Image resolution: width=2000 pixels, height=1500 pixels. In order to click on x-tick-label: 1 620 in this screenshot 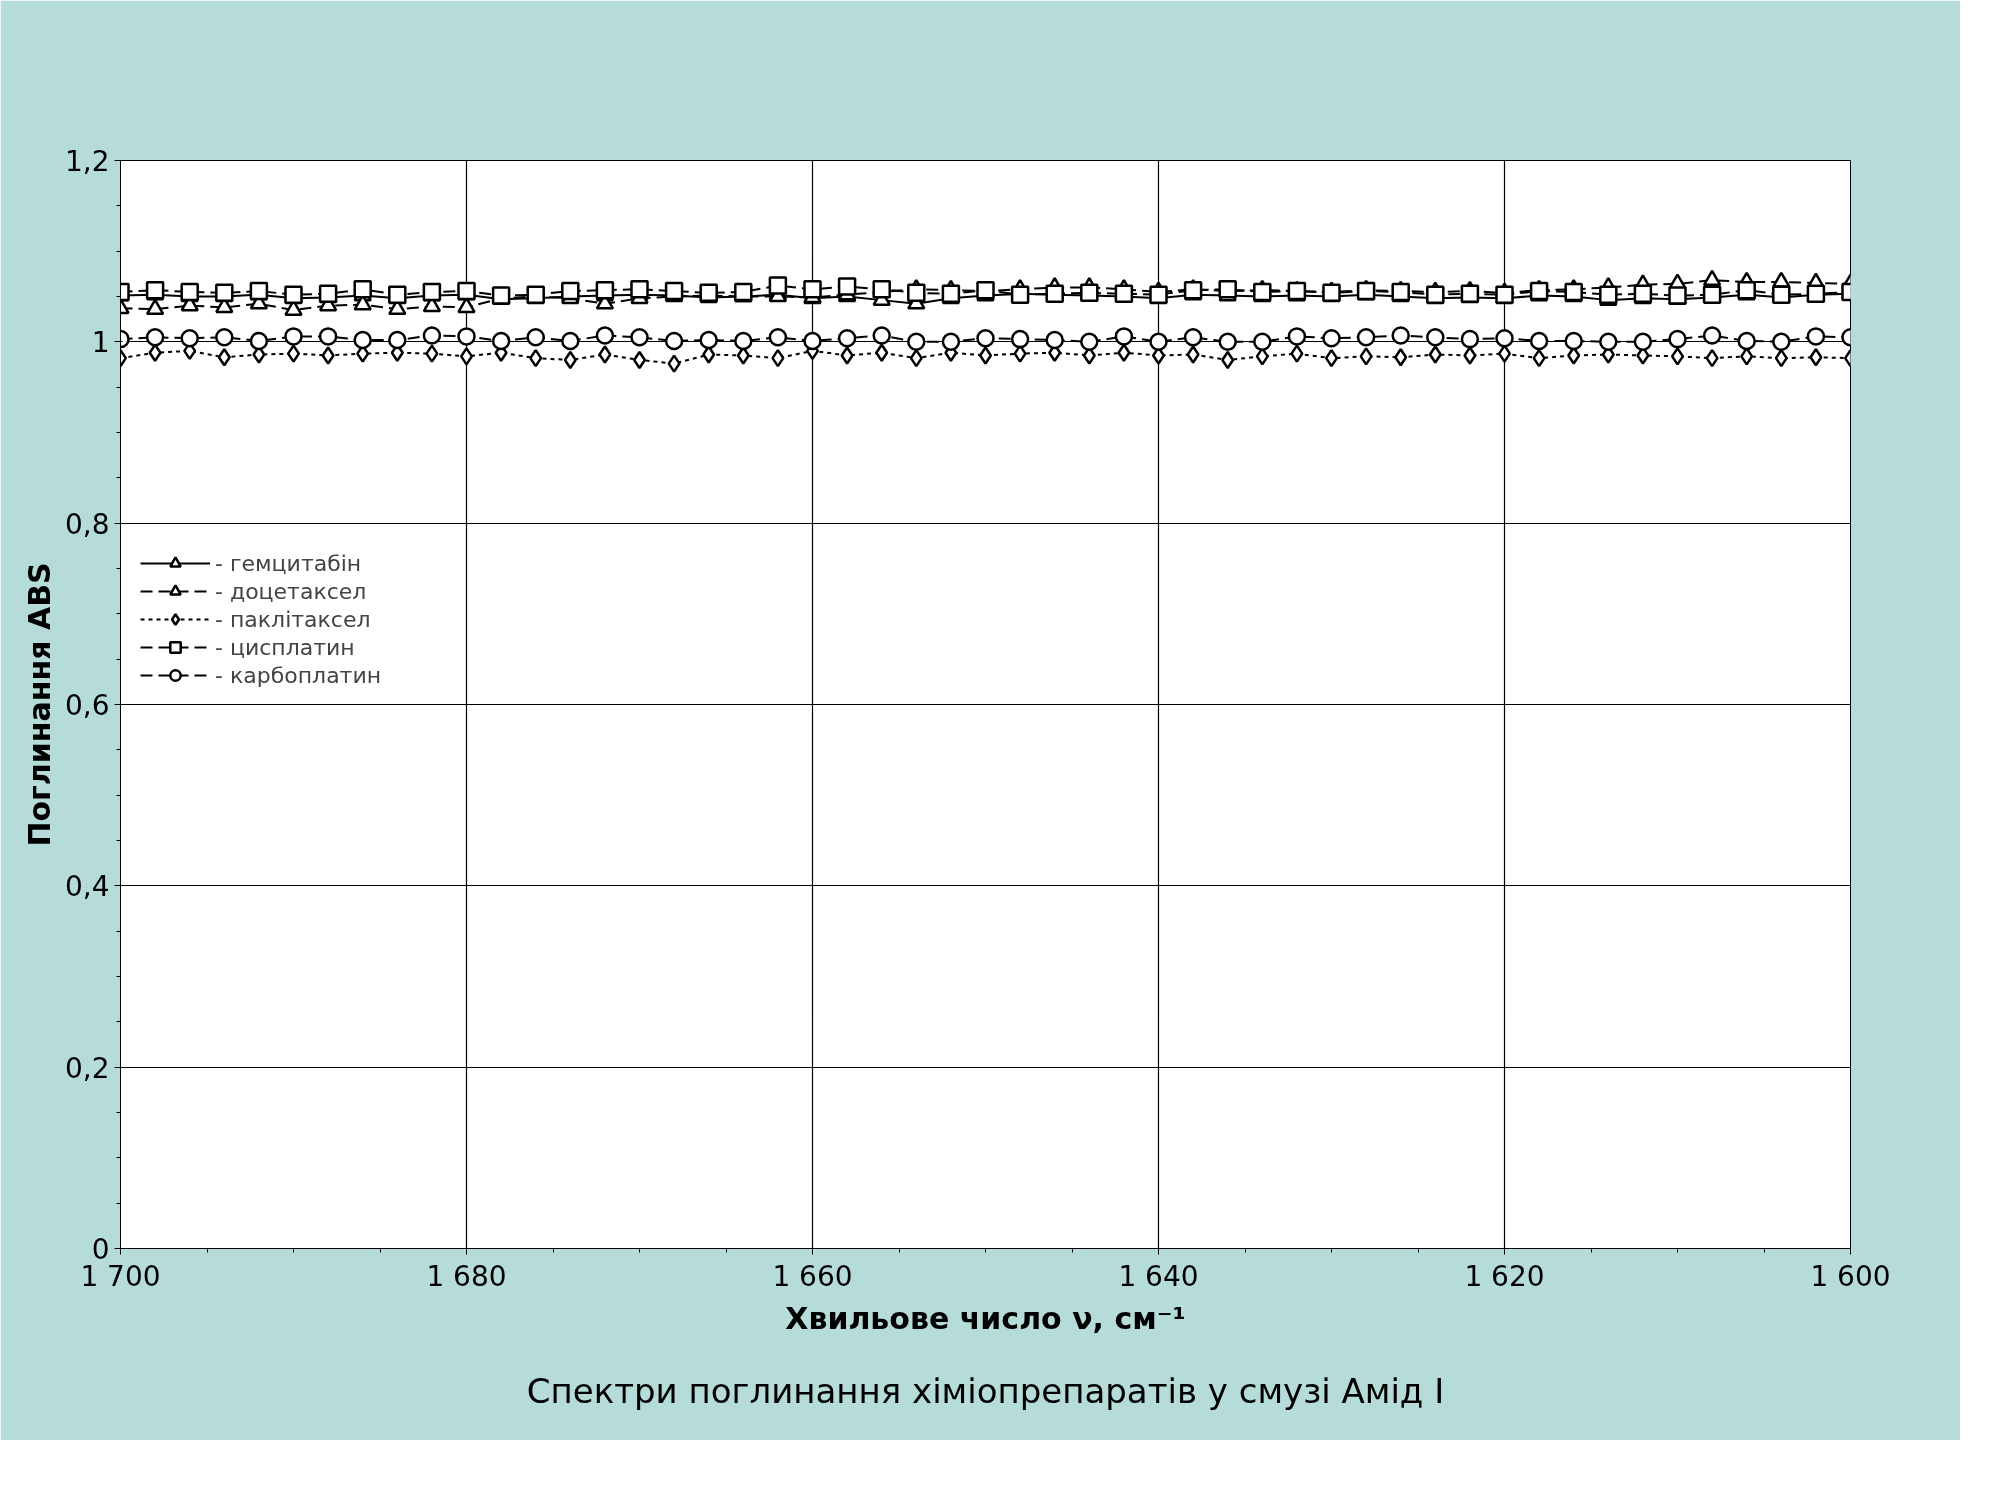, I will do `click(1504, 1276)`.